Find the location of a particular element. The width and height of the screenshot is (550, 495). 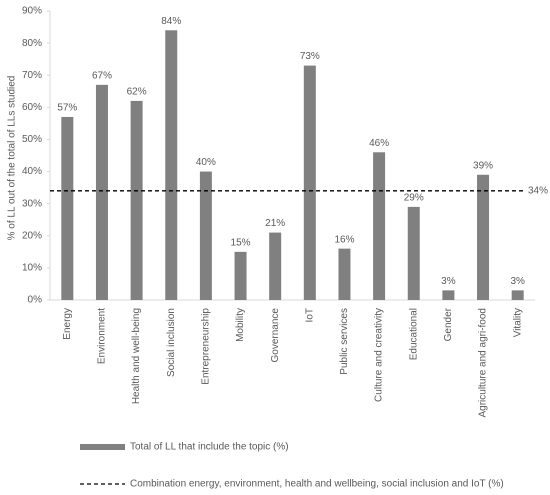

x-tick-label: Social inclusion is located at coordinates (171, 342).